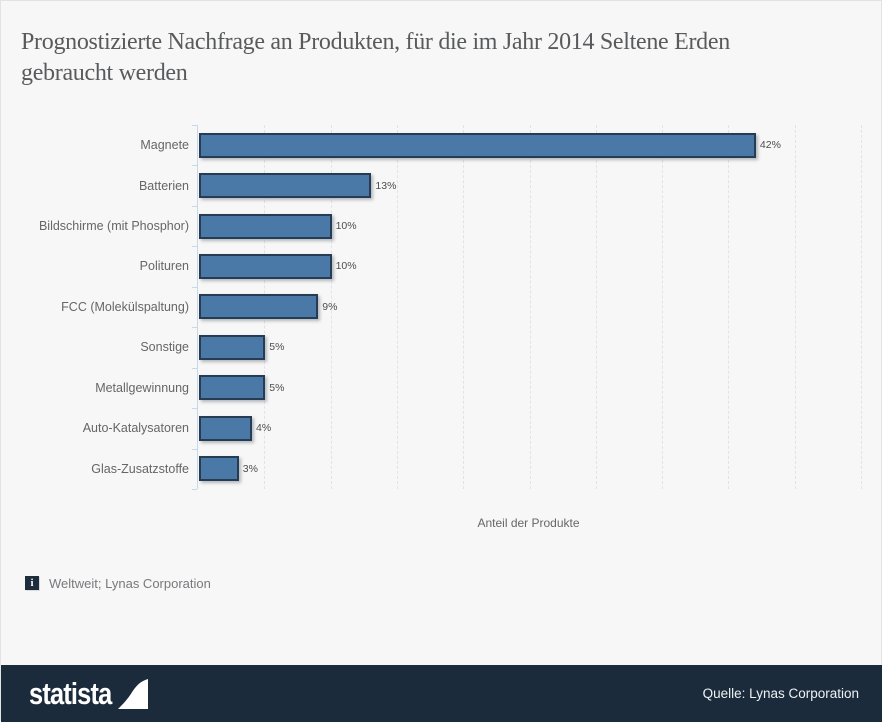 The height and width of the screenshot is (722, 882). I want to click on category-label: Sonstige, so click(164, 347).